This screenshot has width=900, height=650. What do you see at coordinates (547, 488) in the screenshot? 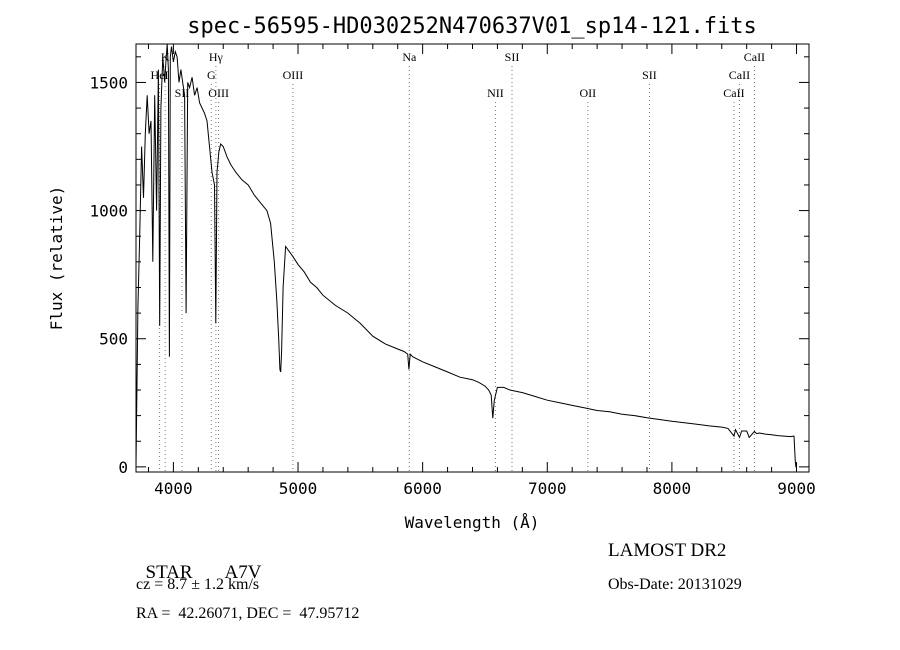
I see `x-tick-label: 7000` at bounding box center [547, 488].